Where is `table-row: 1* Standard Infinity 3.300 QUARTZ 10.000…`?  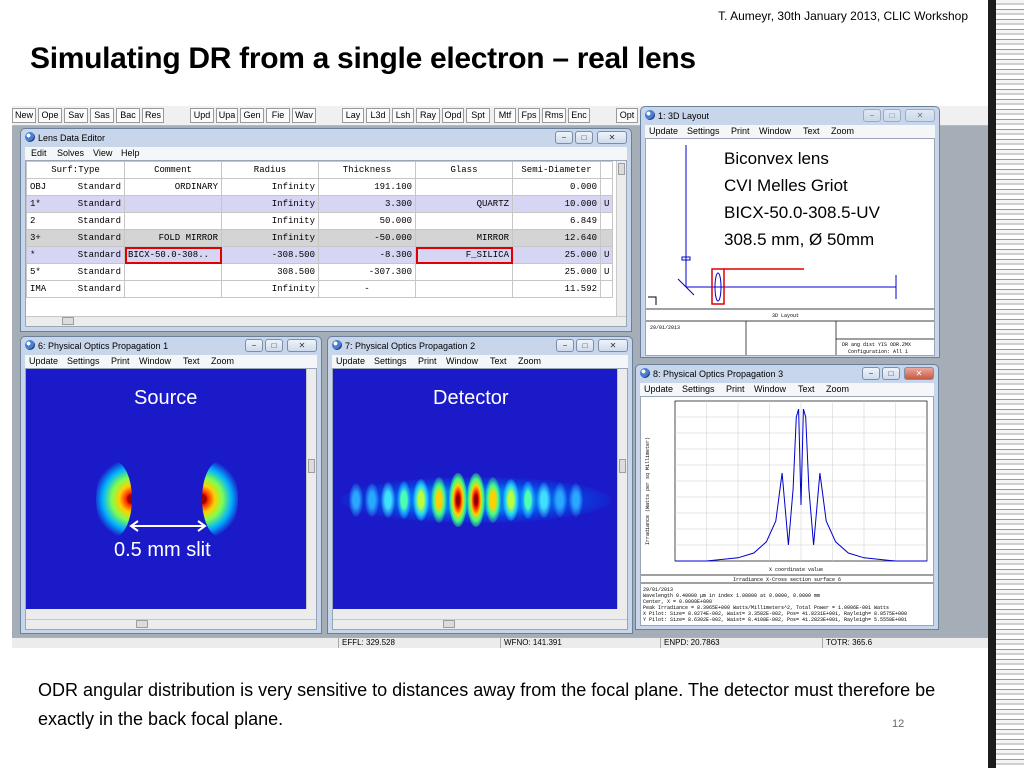
table-row: 1* Standard Infinity 3.300 QUARTZ 10.000… is located at coordinates (320, 204).